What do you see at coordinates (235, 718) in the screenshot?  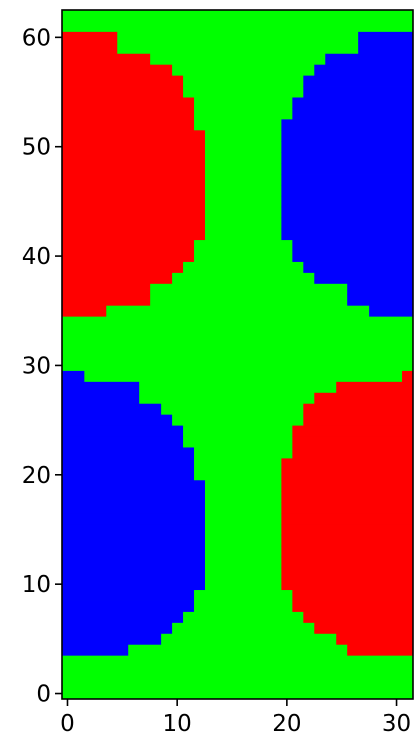 I see `x-axis-ticks: 0 10 20 30` at bounding box center [235, 718].